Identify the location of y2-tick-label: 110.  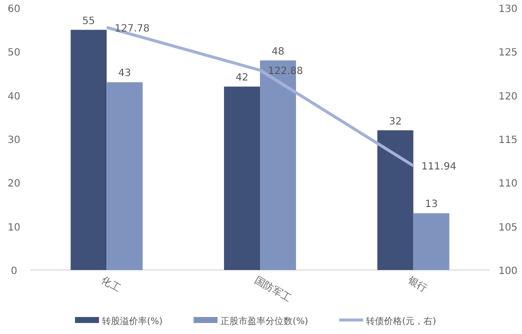
(508, 184).